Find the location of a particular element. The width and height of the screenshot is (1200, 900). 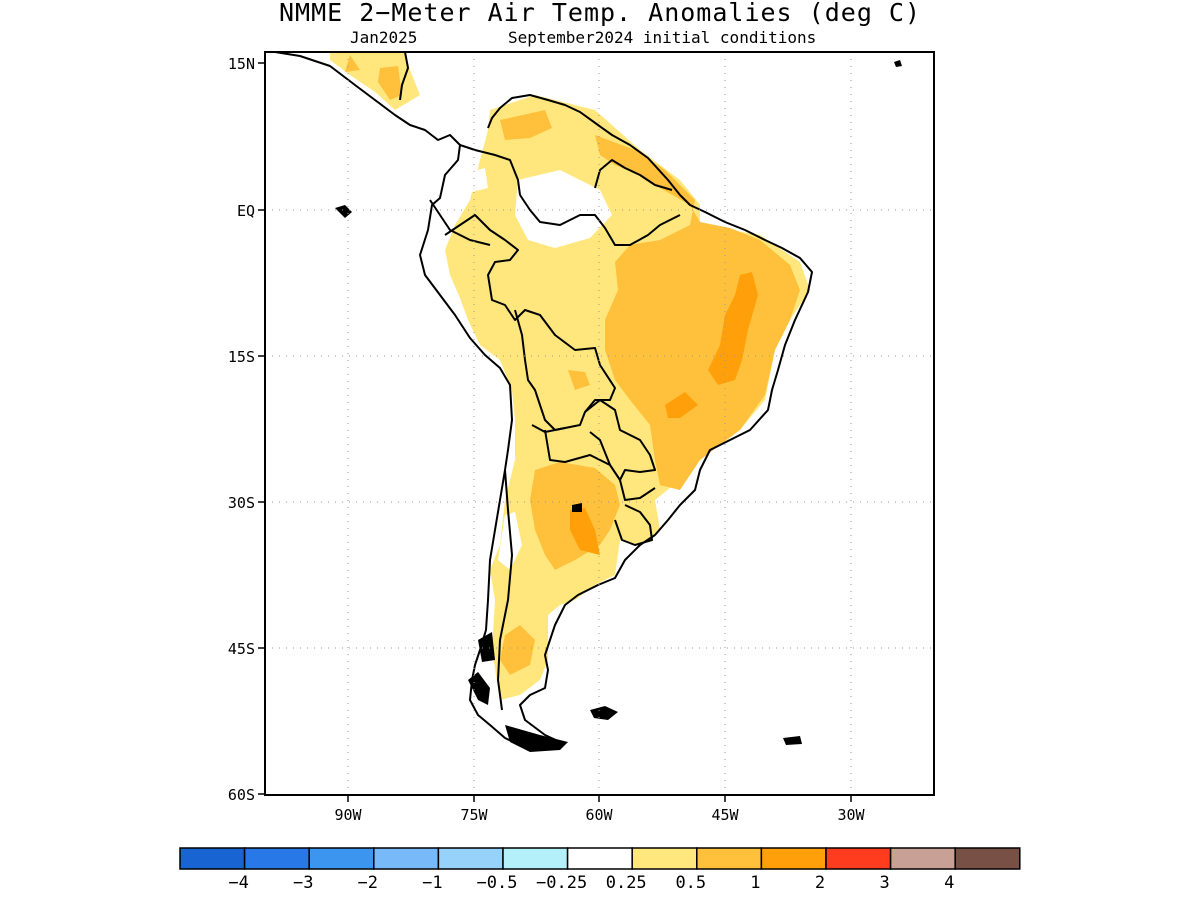

colorbar: −4 −3 −2 −1 −0.5 −0.25 0.25 0.5 1 2 3 4 is located at coordinates (600, 870).